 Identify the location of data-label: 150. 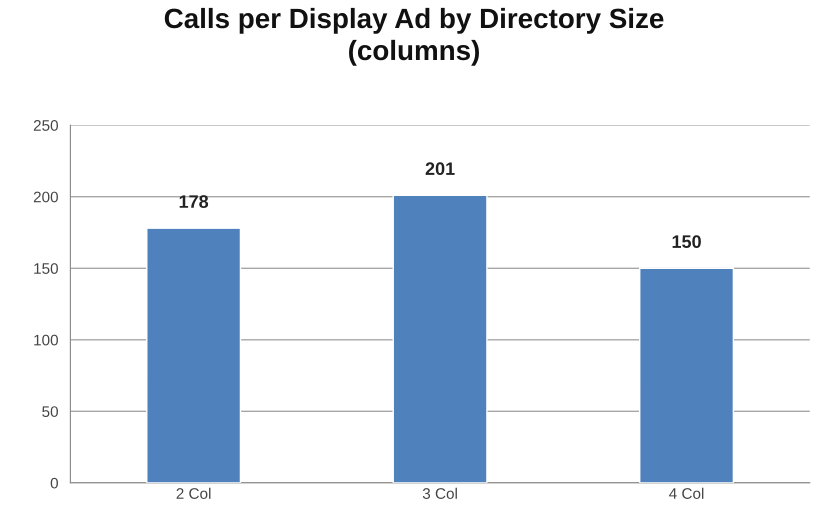
(686, 241).